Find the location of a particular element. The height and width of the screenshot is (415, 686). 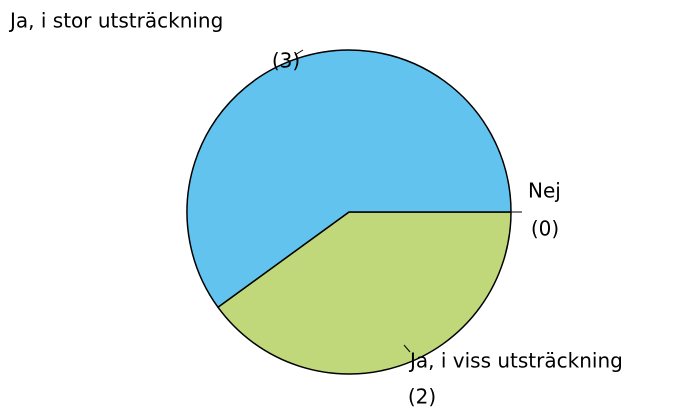

slice-label: Ja, i viss utsträckning is located at coordinates (515, 361).